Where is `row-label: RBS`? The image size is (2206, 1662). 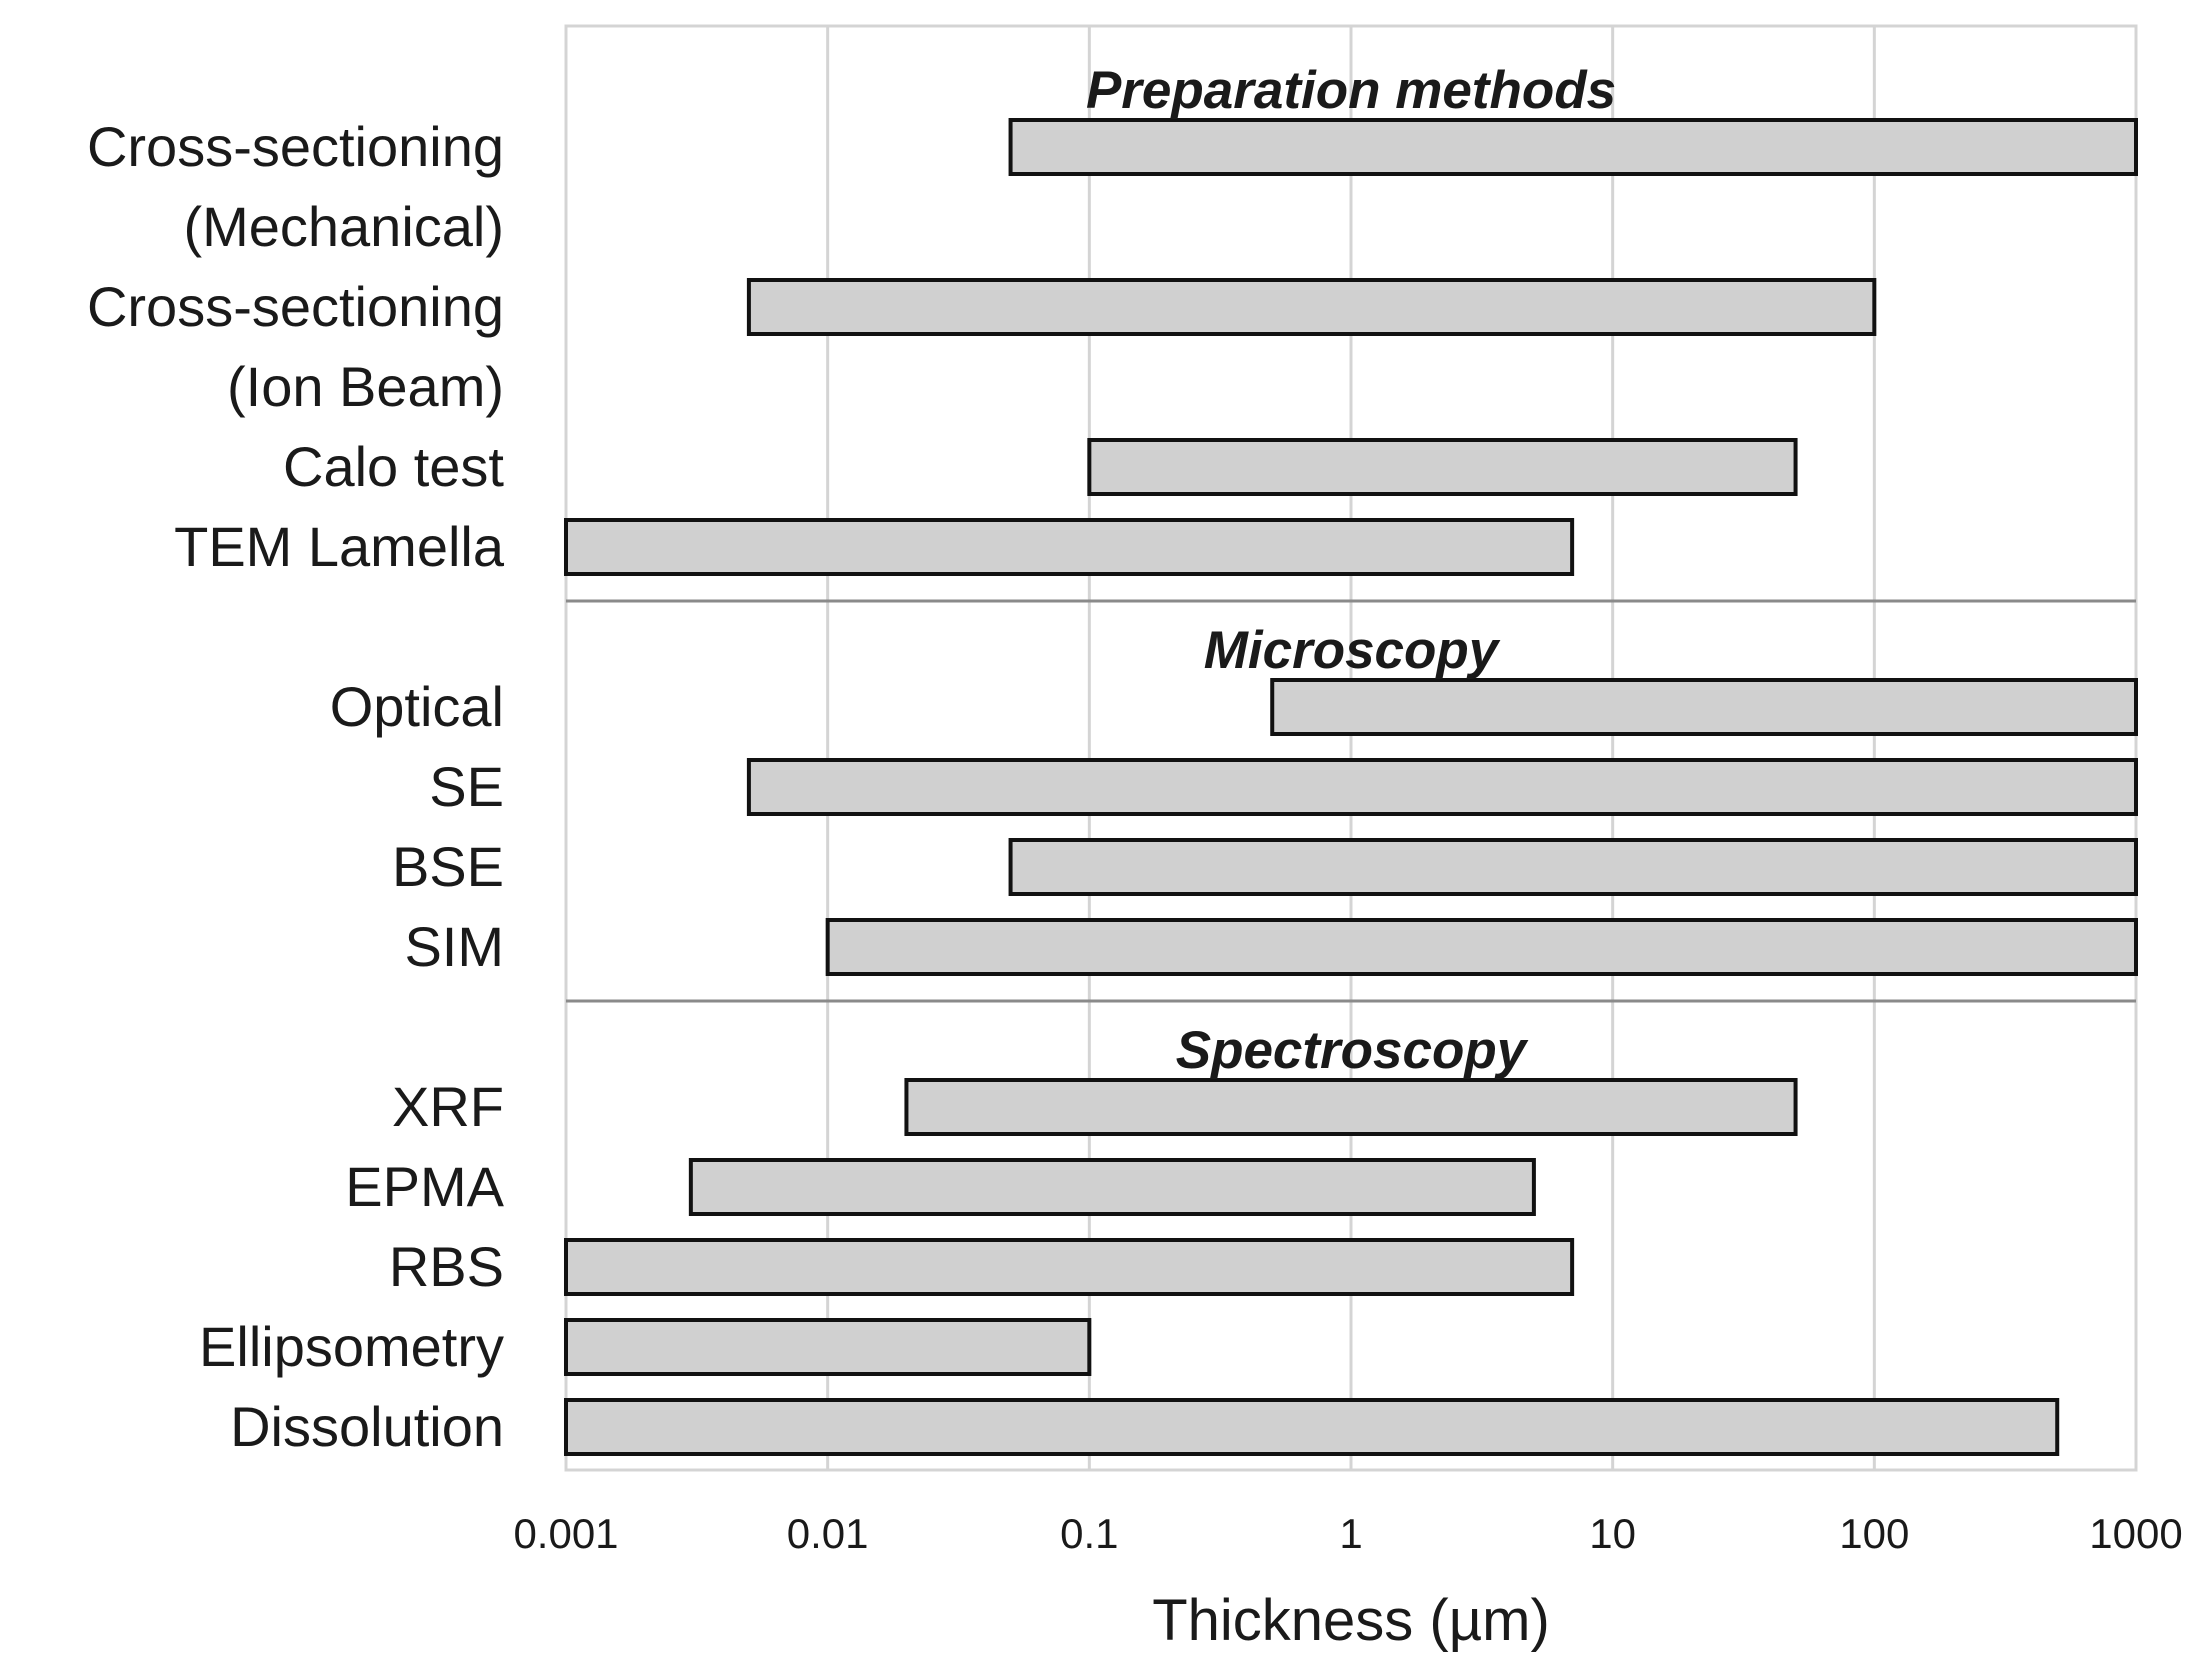 row-label: RBS is located at coordinates (446, 1266).